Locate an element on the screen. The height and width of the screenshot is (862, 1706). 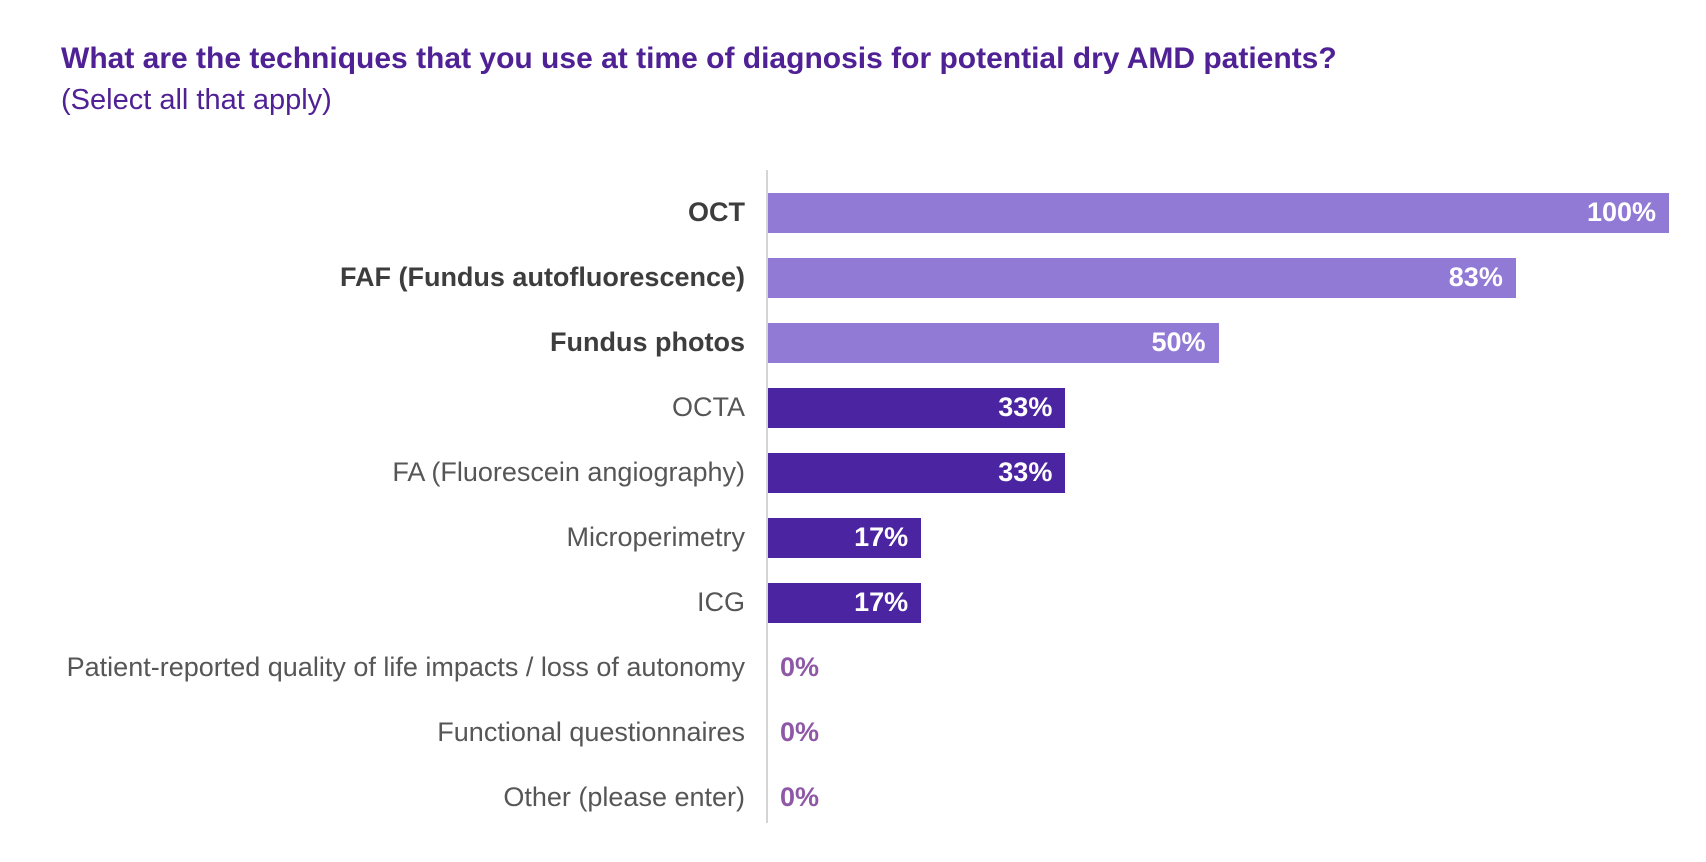
category-label: FA (Fluorescein angiography) is located at coordinates (568, 472).